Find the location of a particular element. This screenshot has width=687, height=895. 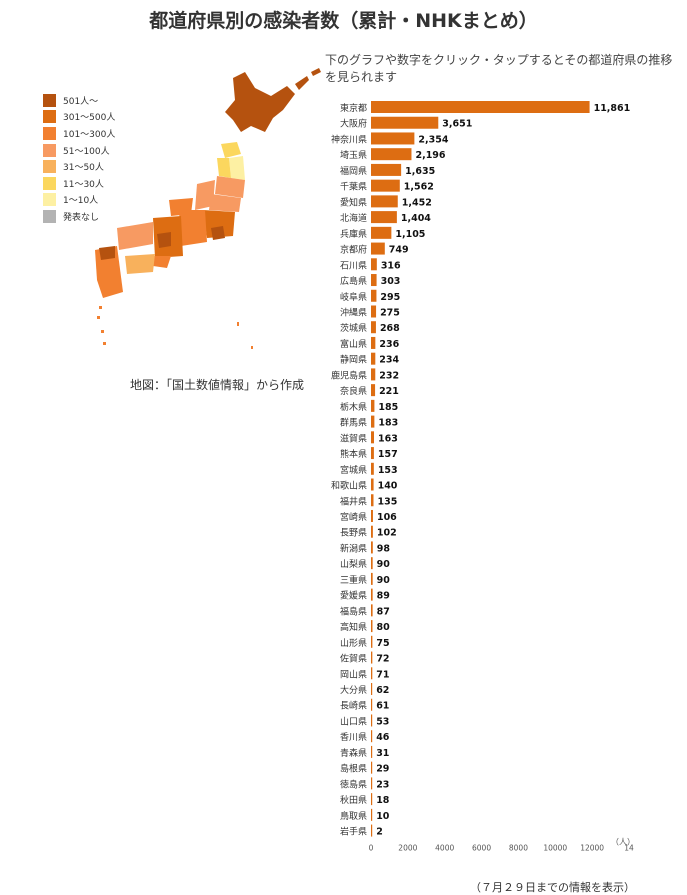

category-label: 佐賀県 is located at coordinates (353, 659).